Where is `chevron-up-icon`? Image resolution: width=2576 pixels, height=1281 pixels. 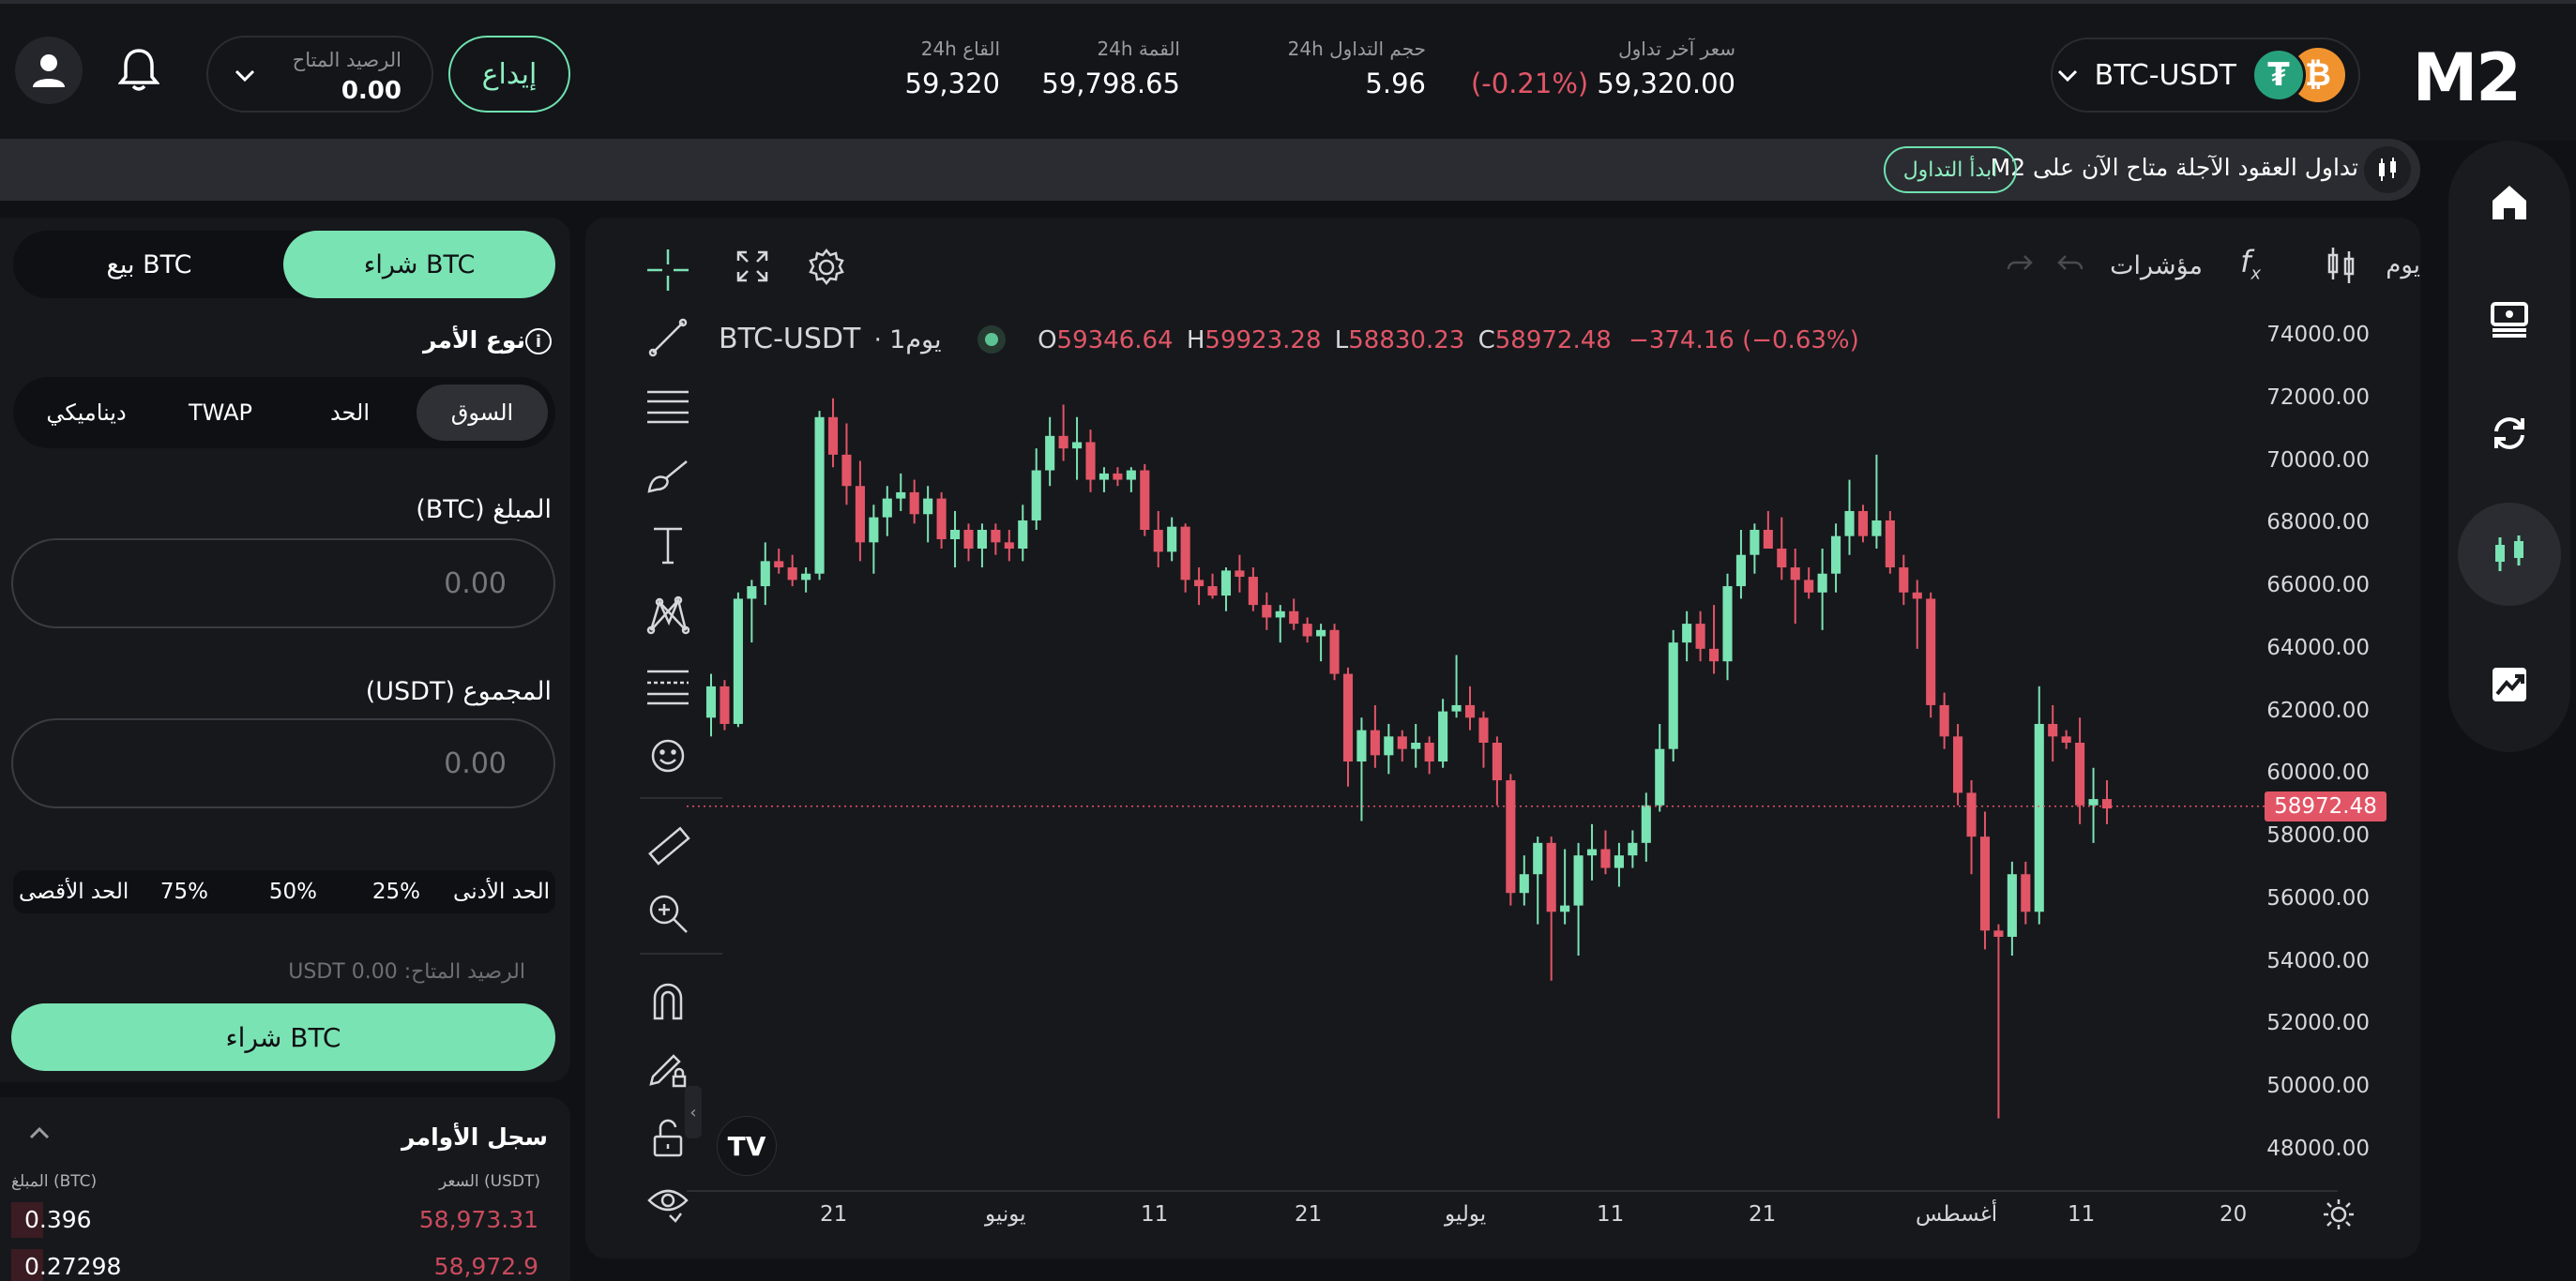
chevron-up-icon is located at coordinates (39, 1133).